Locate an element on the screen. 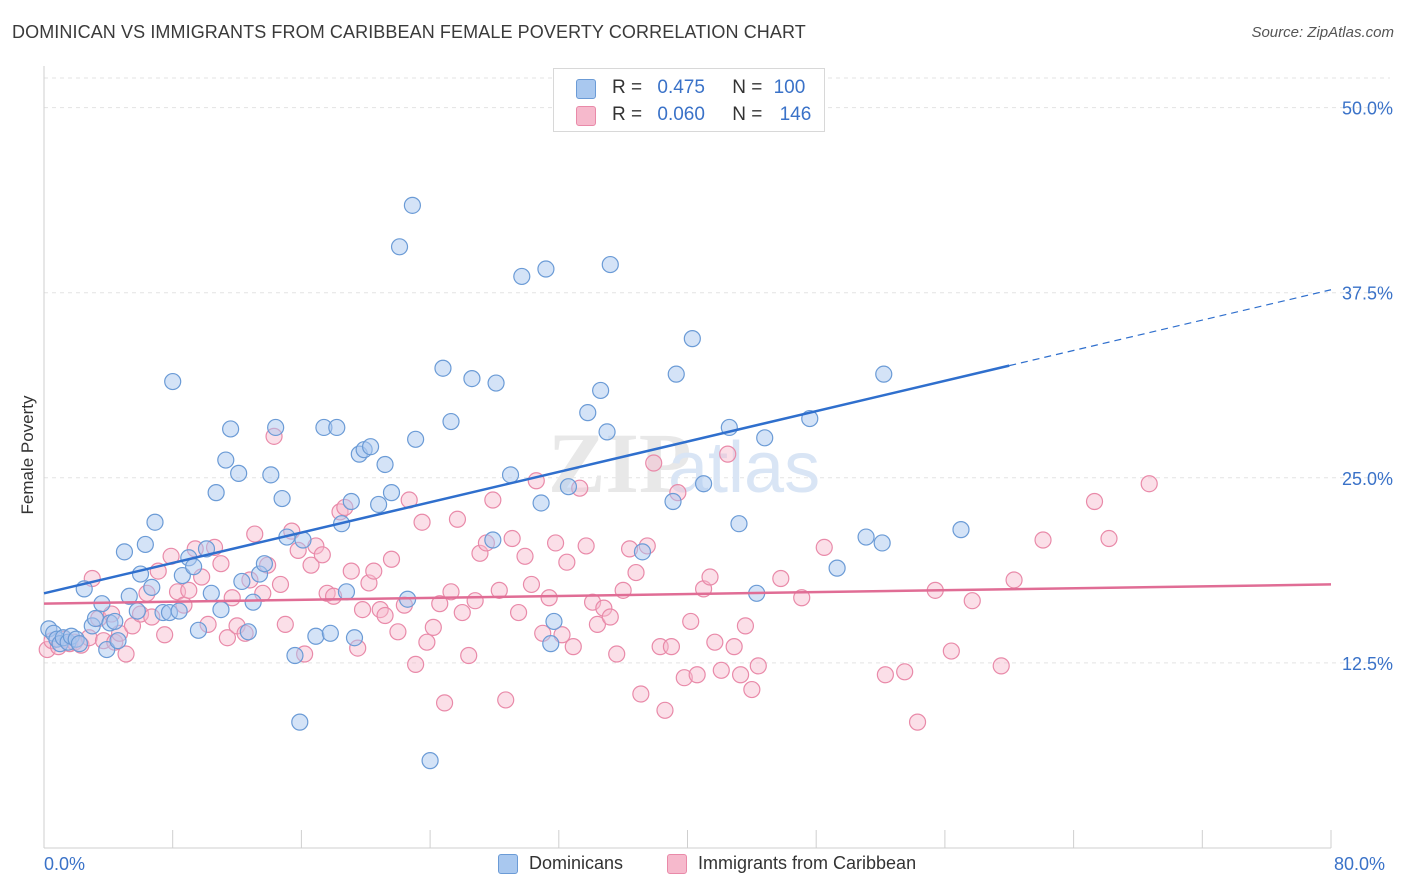 The height and width of the screenshot is (892, 1406). bottom-legend-label: Immigrants from Caribbean is located at coordinates (807, 863).